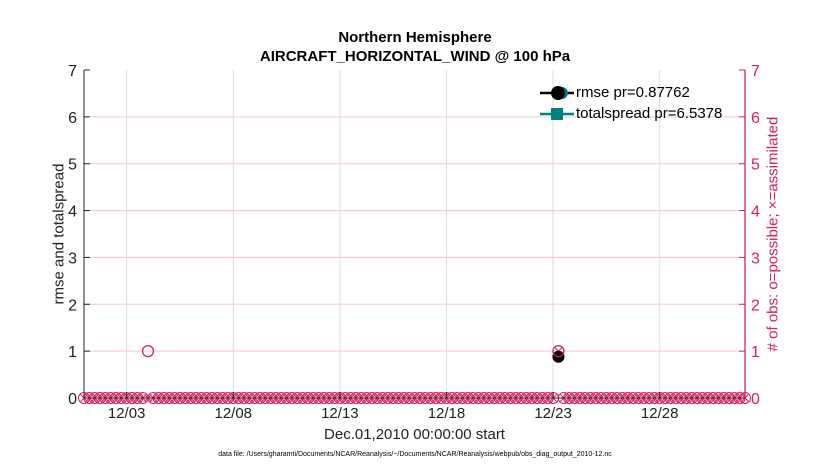 The image size is (830, 470). What do you see at coordinates (755, 258) in the screenshot?
I see `y-right-tick-label: 3` at bounding box center [755, 258].